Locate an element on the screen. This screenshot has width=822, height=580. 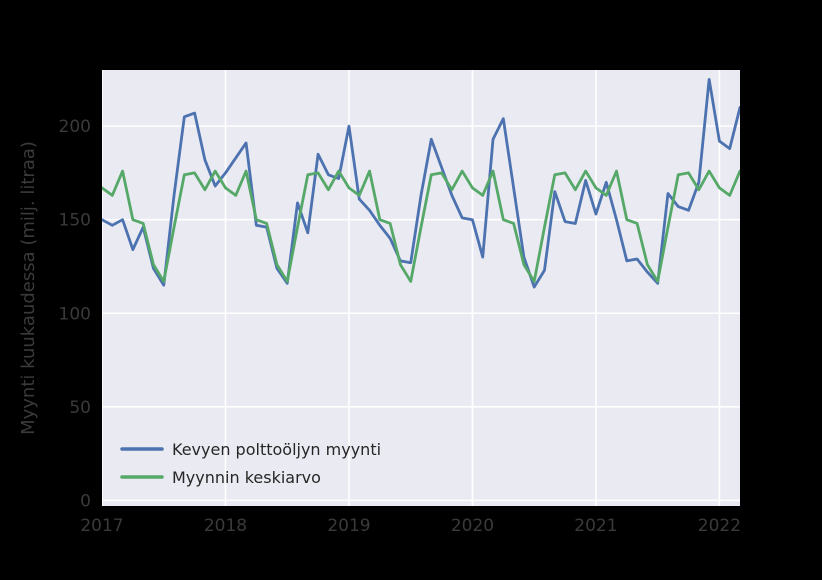
y-tick-label: 200 is located at coordinates (75, 127).